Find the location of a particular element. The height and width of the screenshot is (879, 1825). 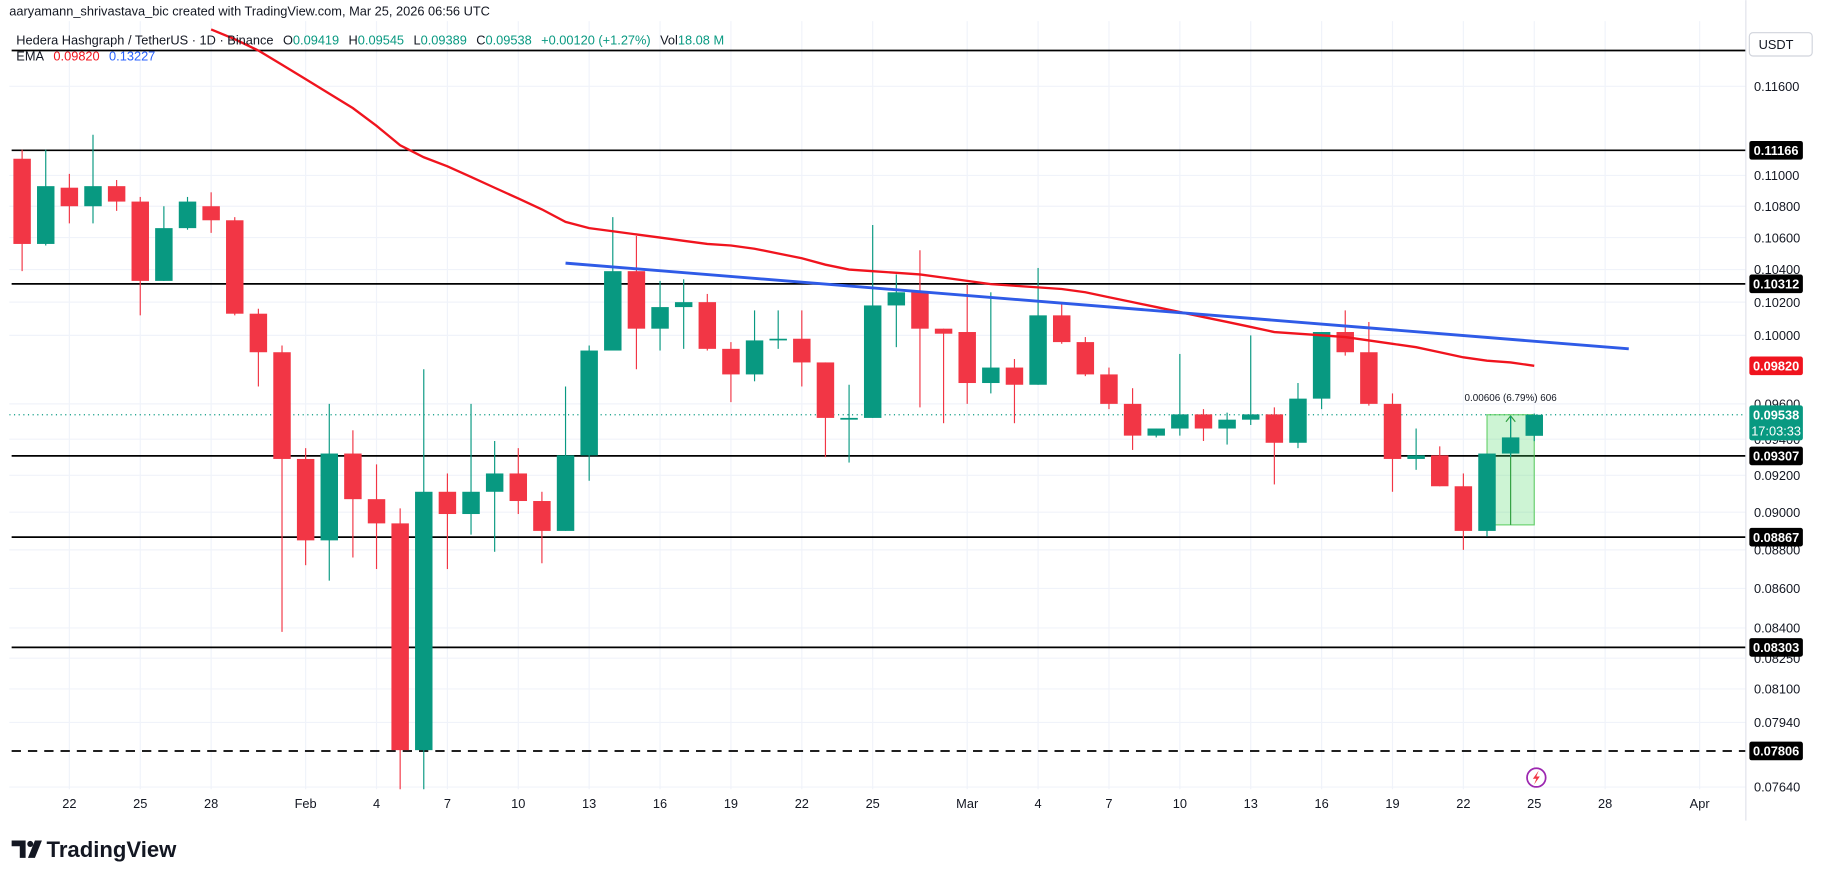

y-tick-label: 0.10800 is located at coordinates (1777, 206).